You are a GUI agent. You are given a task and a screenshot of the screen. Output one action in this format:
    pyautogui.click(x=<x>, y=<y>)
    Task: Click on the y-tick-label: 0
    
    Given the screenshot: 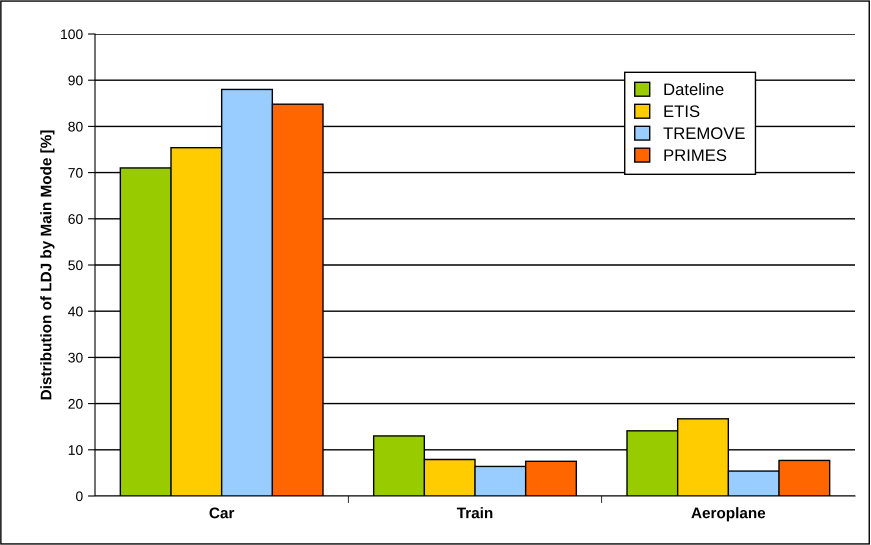 What is the action you would take?
    pyautogui.click(x=79, y=496)
    